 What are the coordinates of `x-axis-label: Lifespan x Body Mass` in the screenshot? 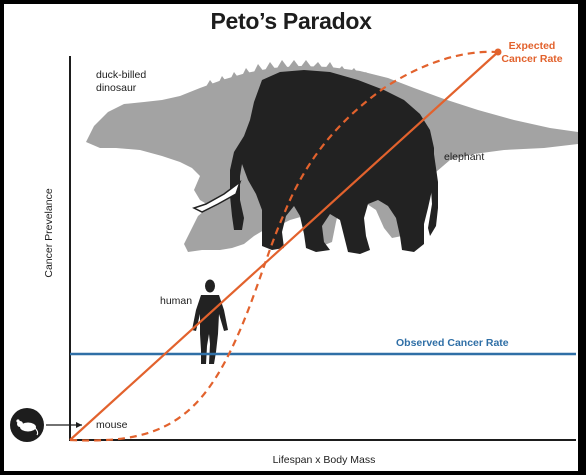 It's located at (324, 460).